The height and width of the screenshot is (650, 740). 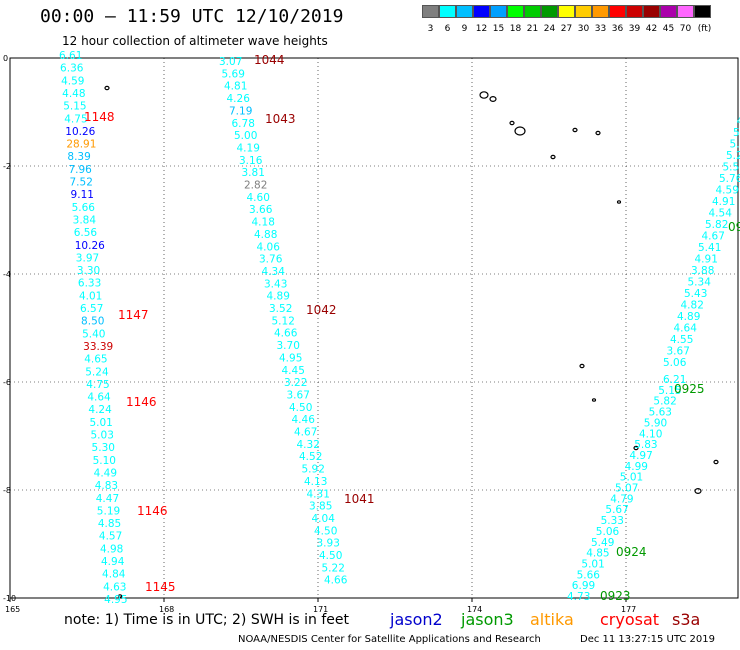 What do you see at coordinates (700, 283) in the screenshot?
I see `wave-height-value: 5.34` at bounding box center [700, 283].